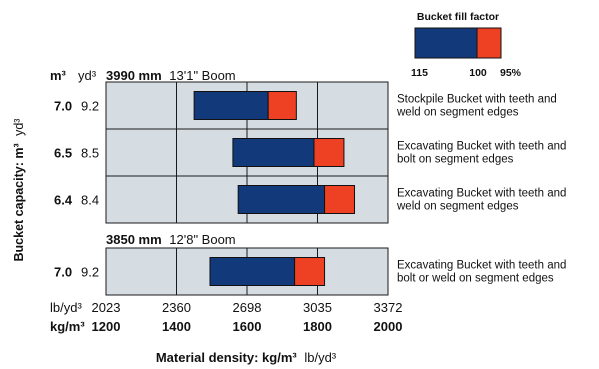 This screenshot has height=369, width=599. Describe the element at coordinates (134, 75) in the screenshot. I see `boom-header-1-bold: 3990 mm` at that location.